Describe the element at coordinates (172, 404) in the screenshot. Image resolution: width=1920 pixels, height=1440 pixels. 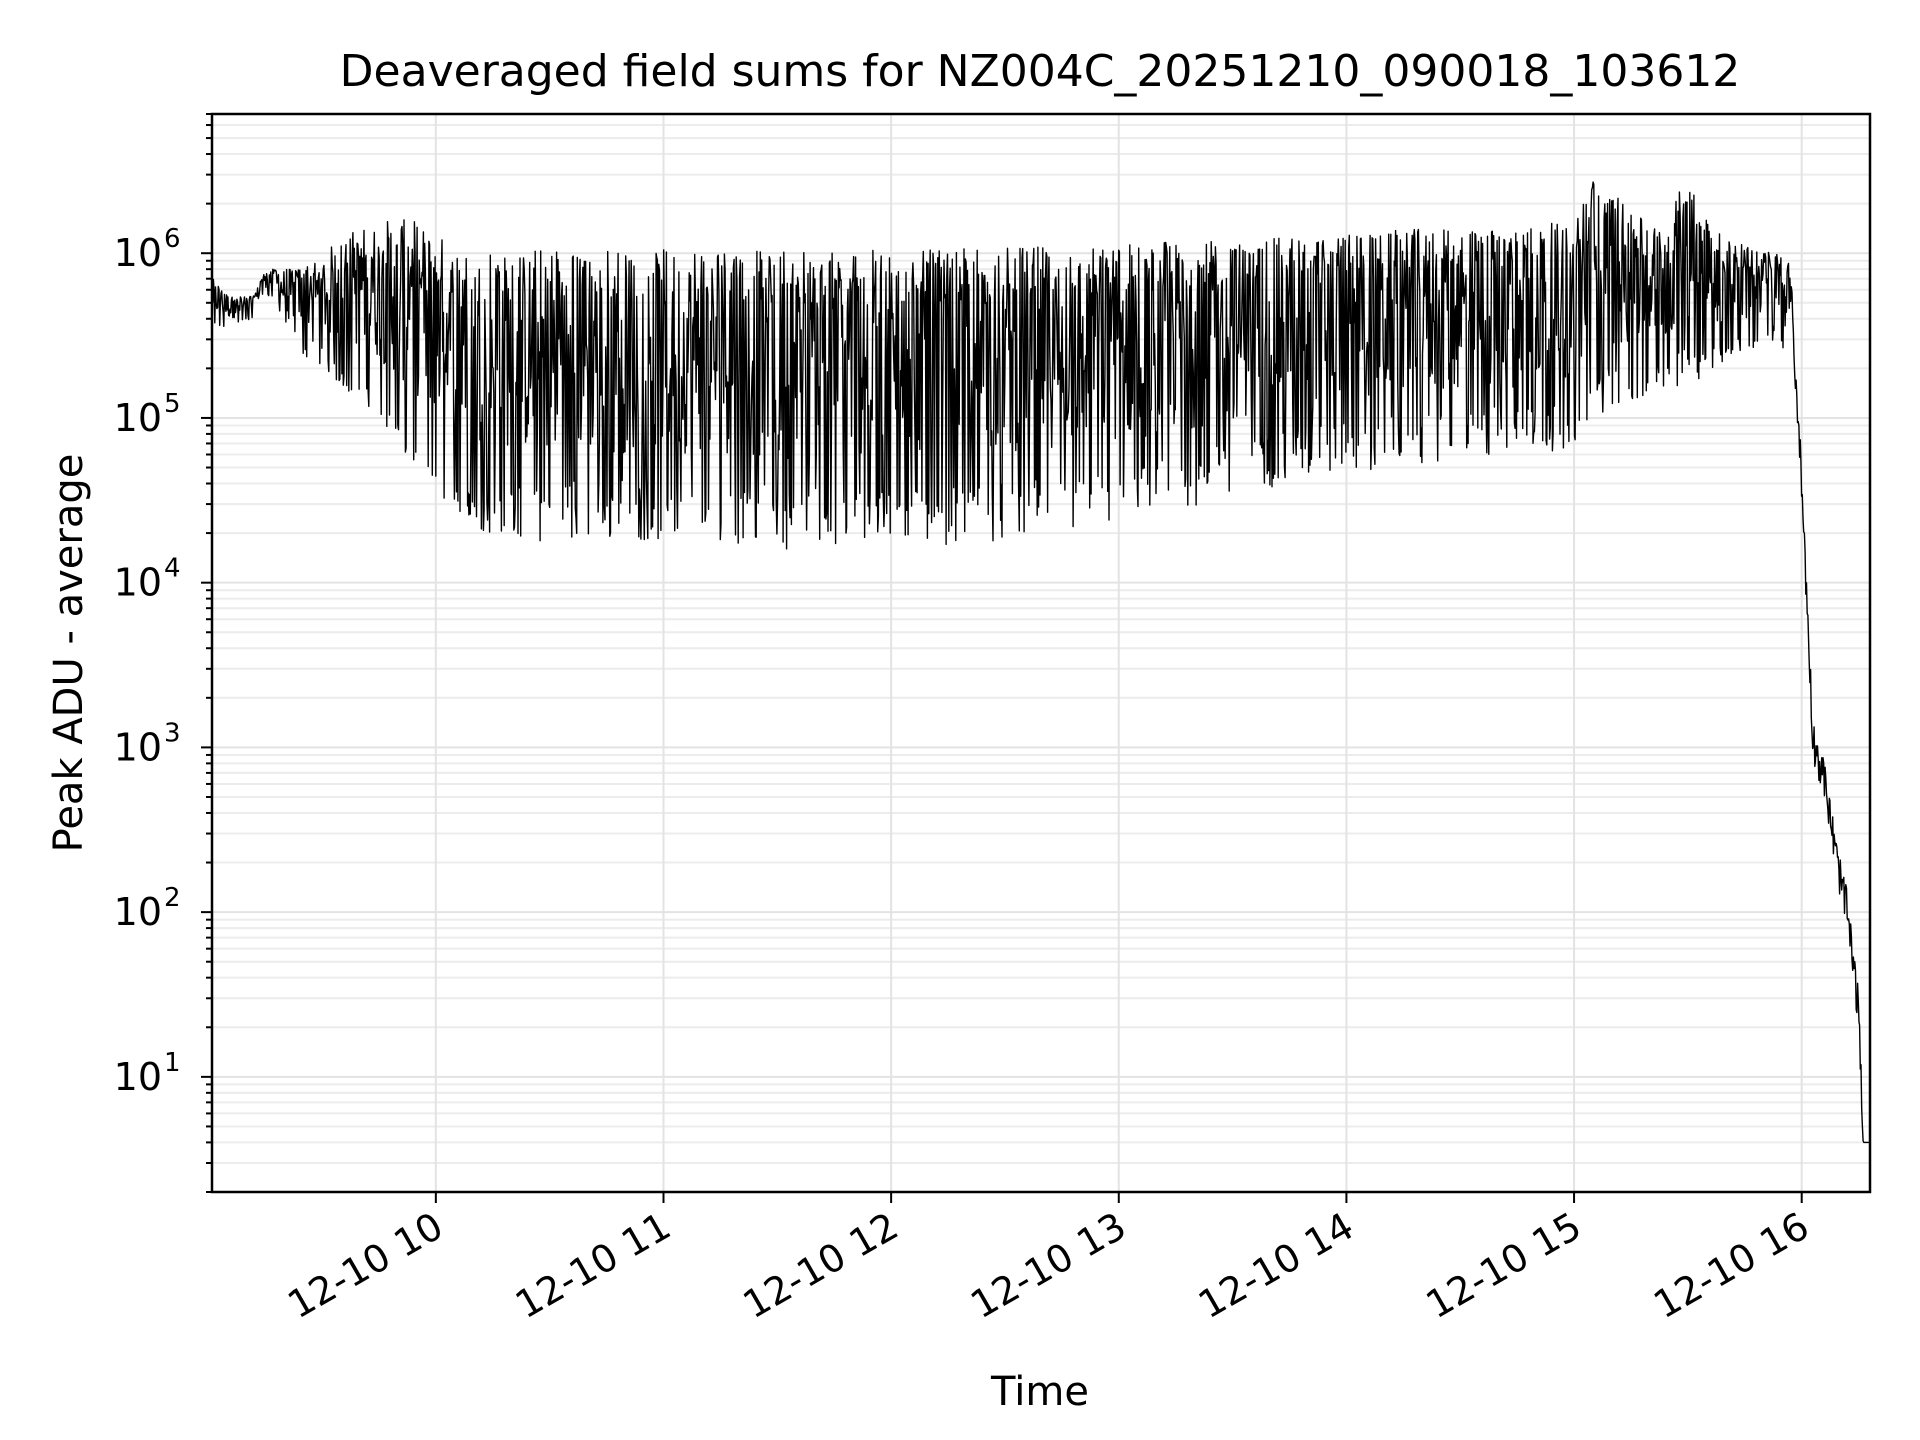
I see `y-tick-exponent: 5` at that location.